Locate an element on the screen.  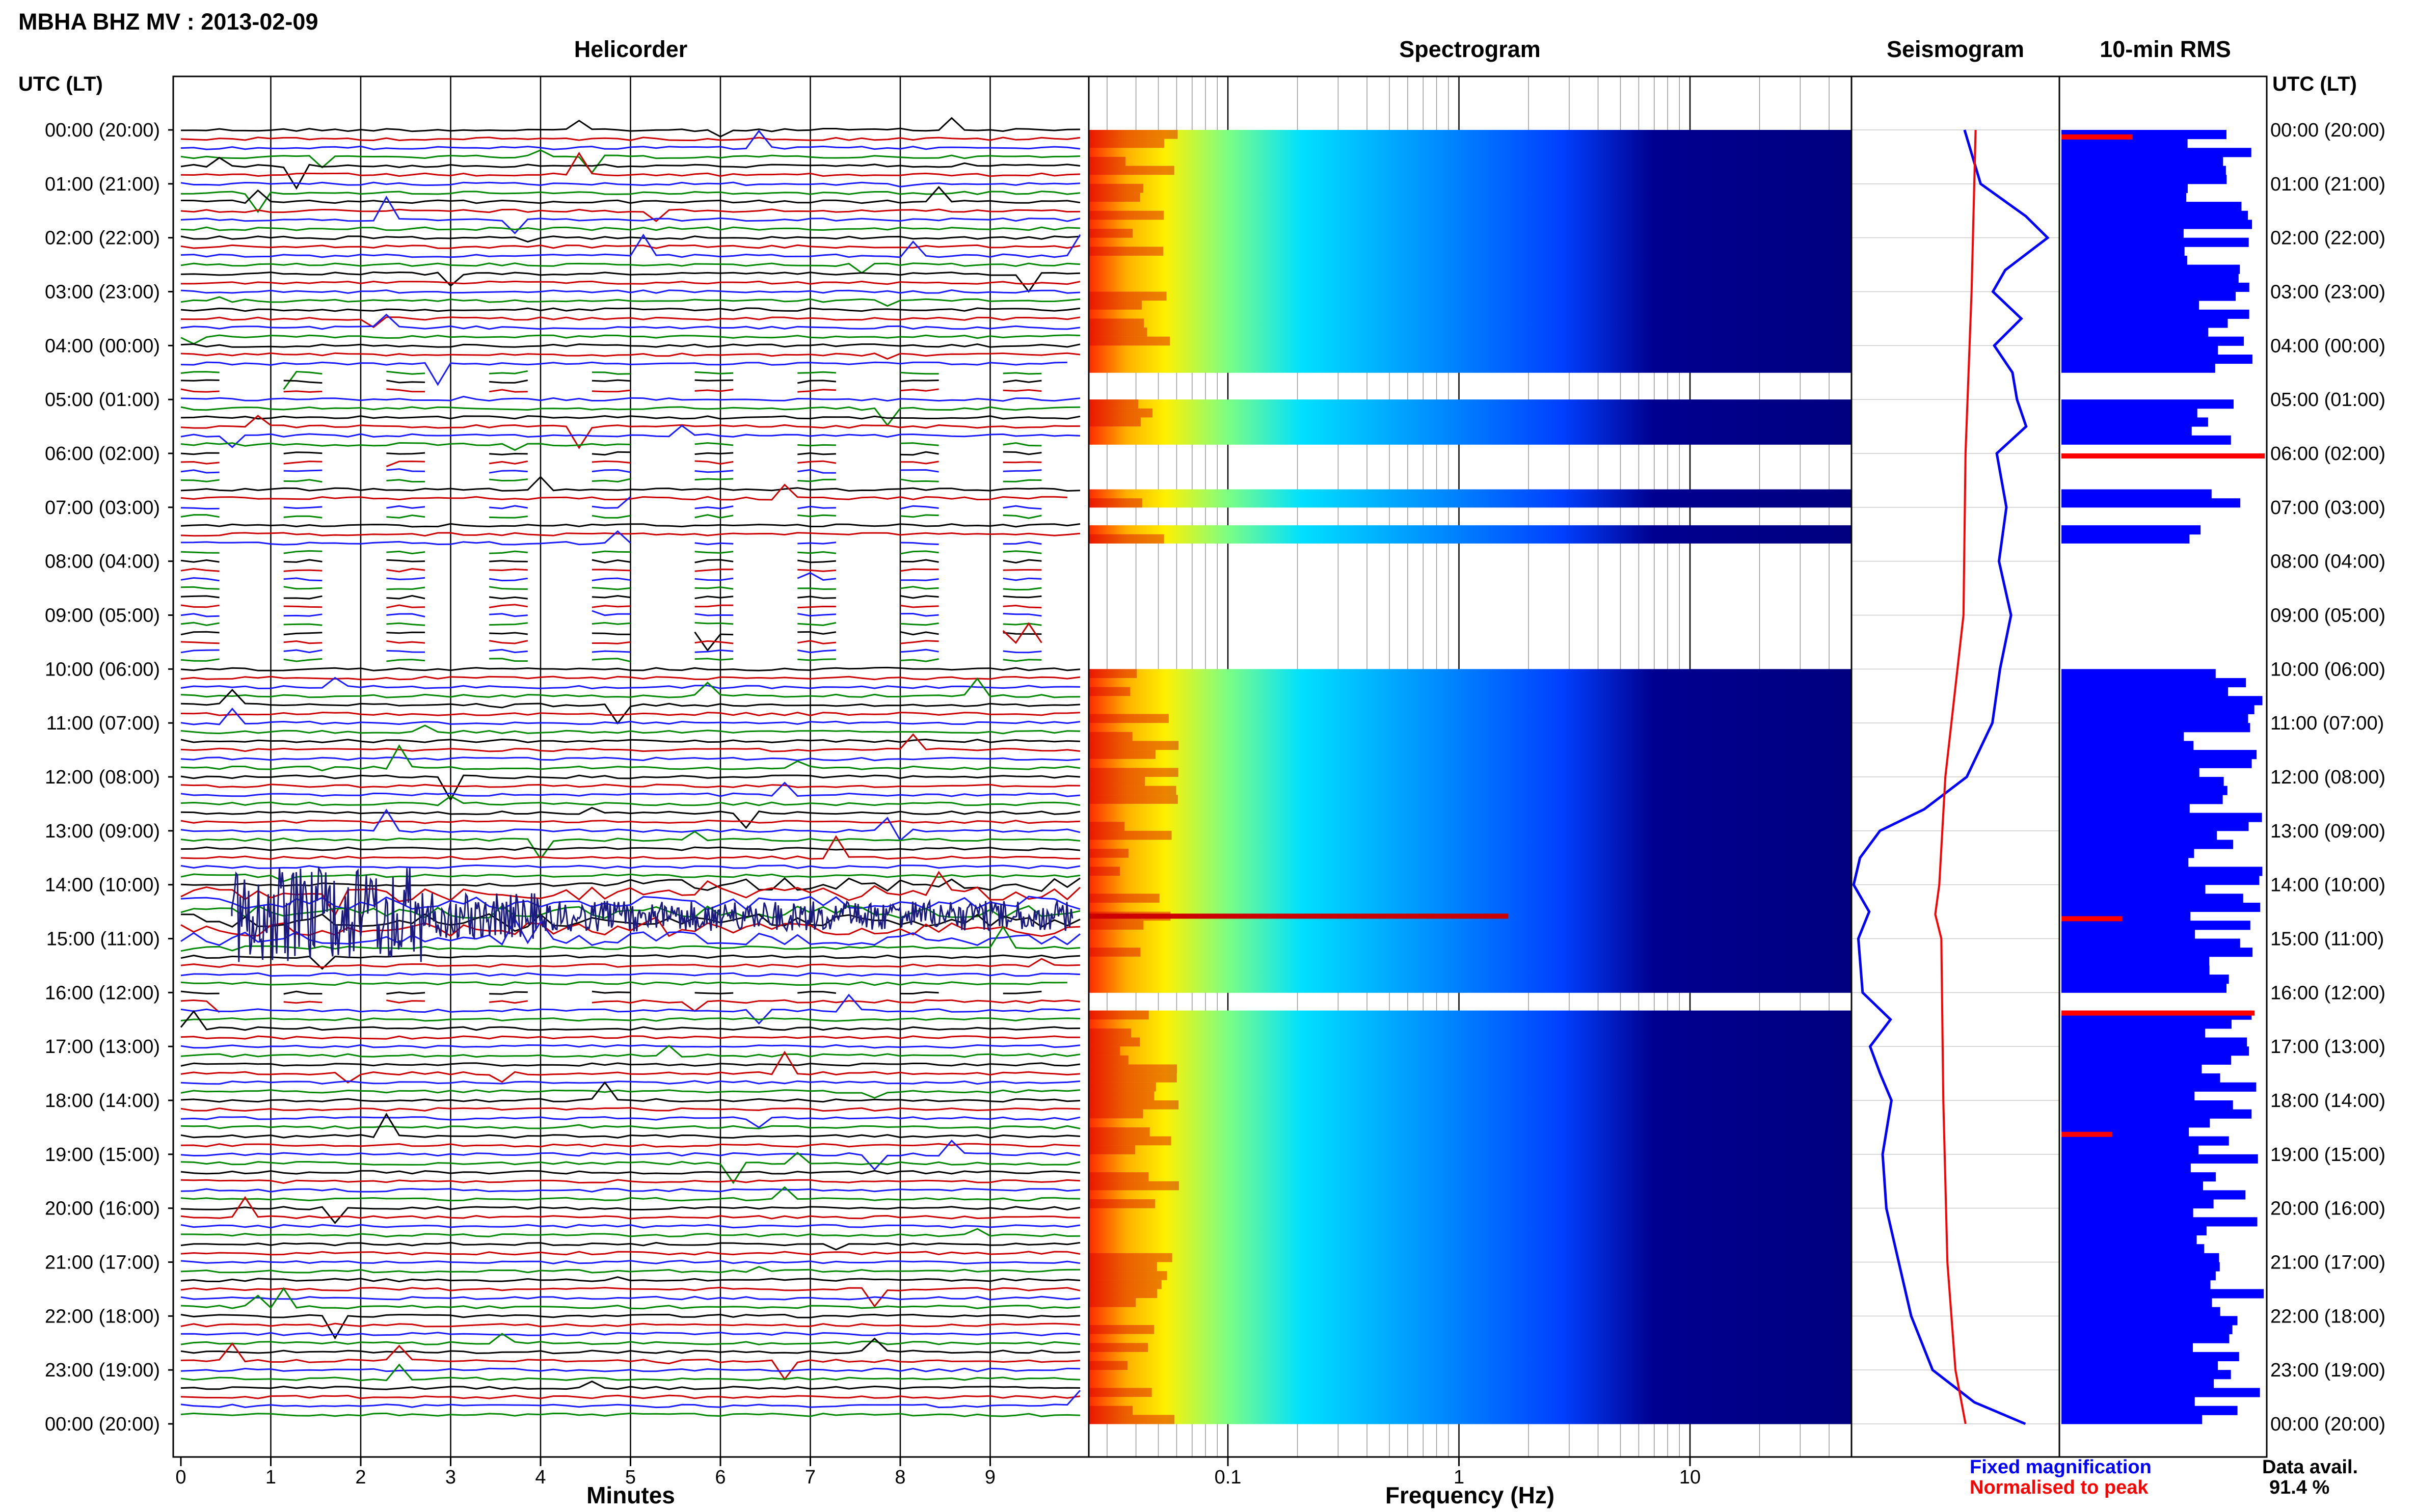
rms-frame is located at coordinates (2163, 766).